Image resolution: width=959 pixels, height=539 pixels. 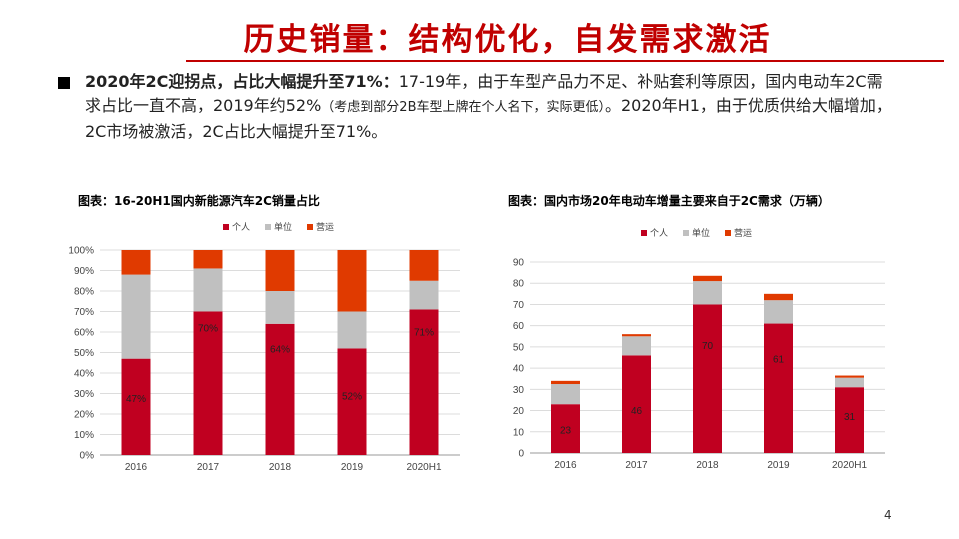 I want to click on chart2-ytick-label: 40, so click(x=519, y=369).